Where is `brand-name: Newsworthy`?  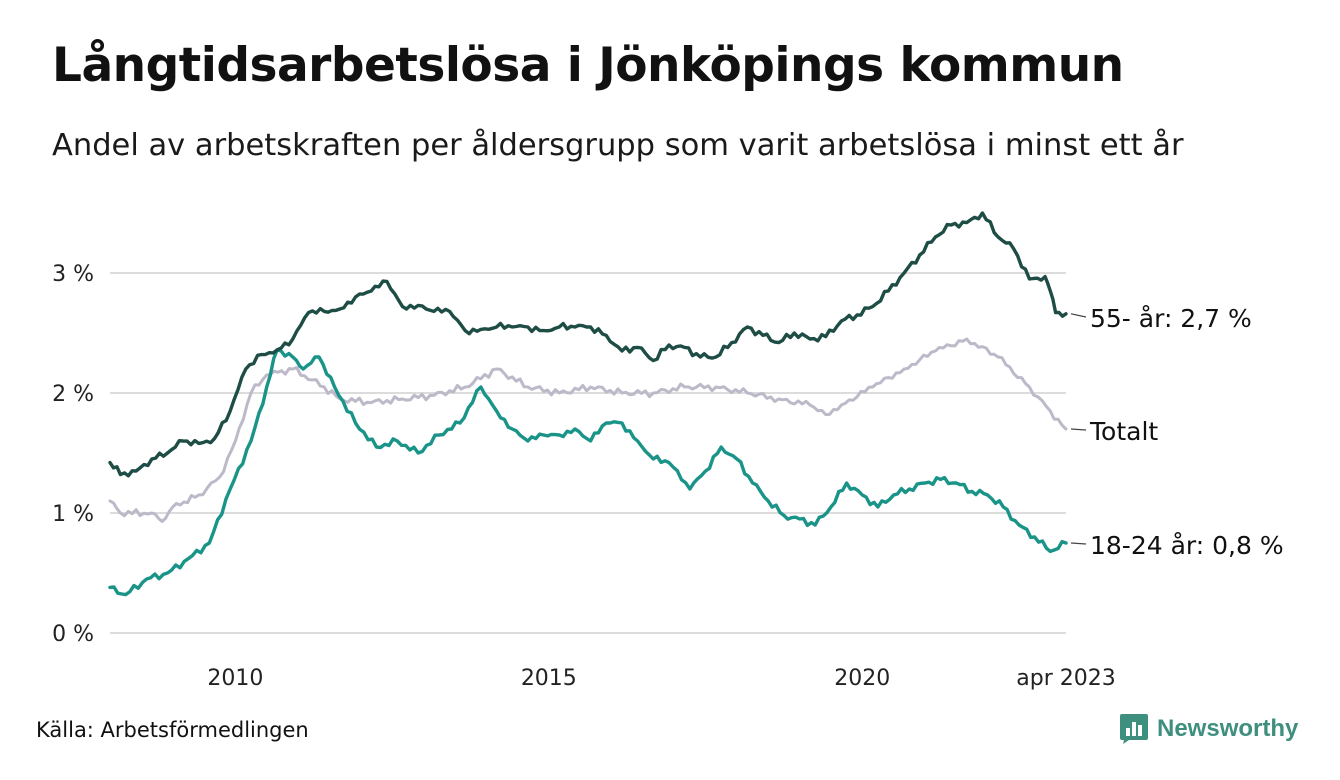
brand-name: Newsworthy is located at coordinates (1228, 728).